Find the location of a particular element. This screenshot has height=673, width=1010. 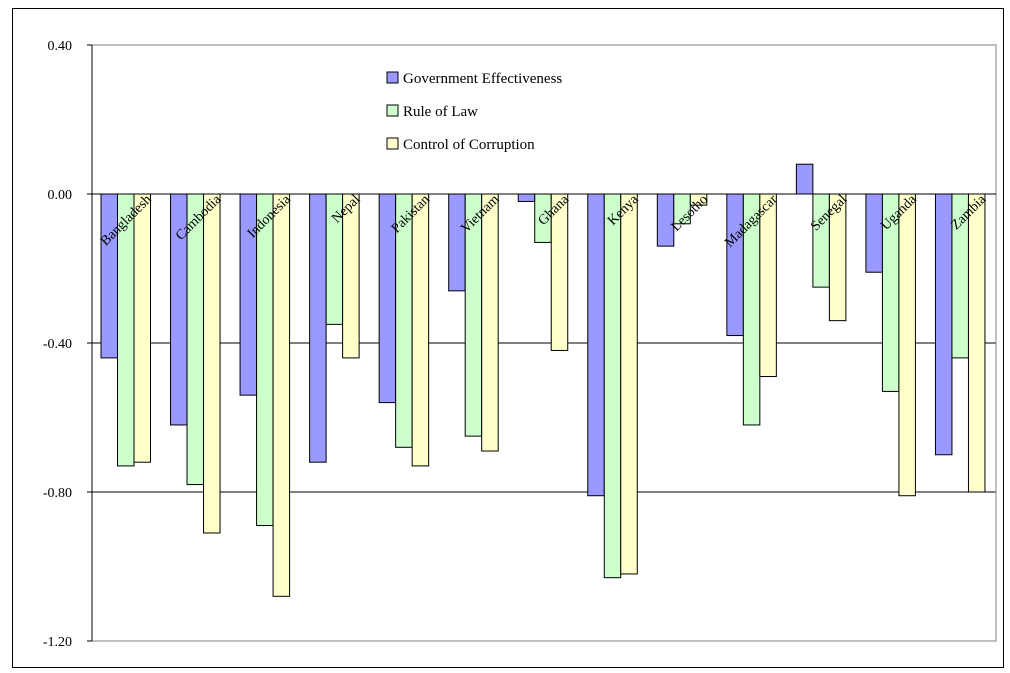

bar-control-of-corruption-vietnam is located at coordinates (490, 322).